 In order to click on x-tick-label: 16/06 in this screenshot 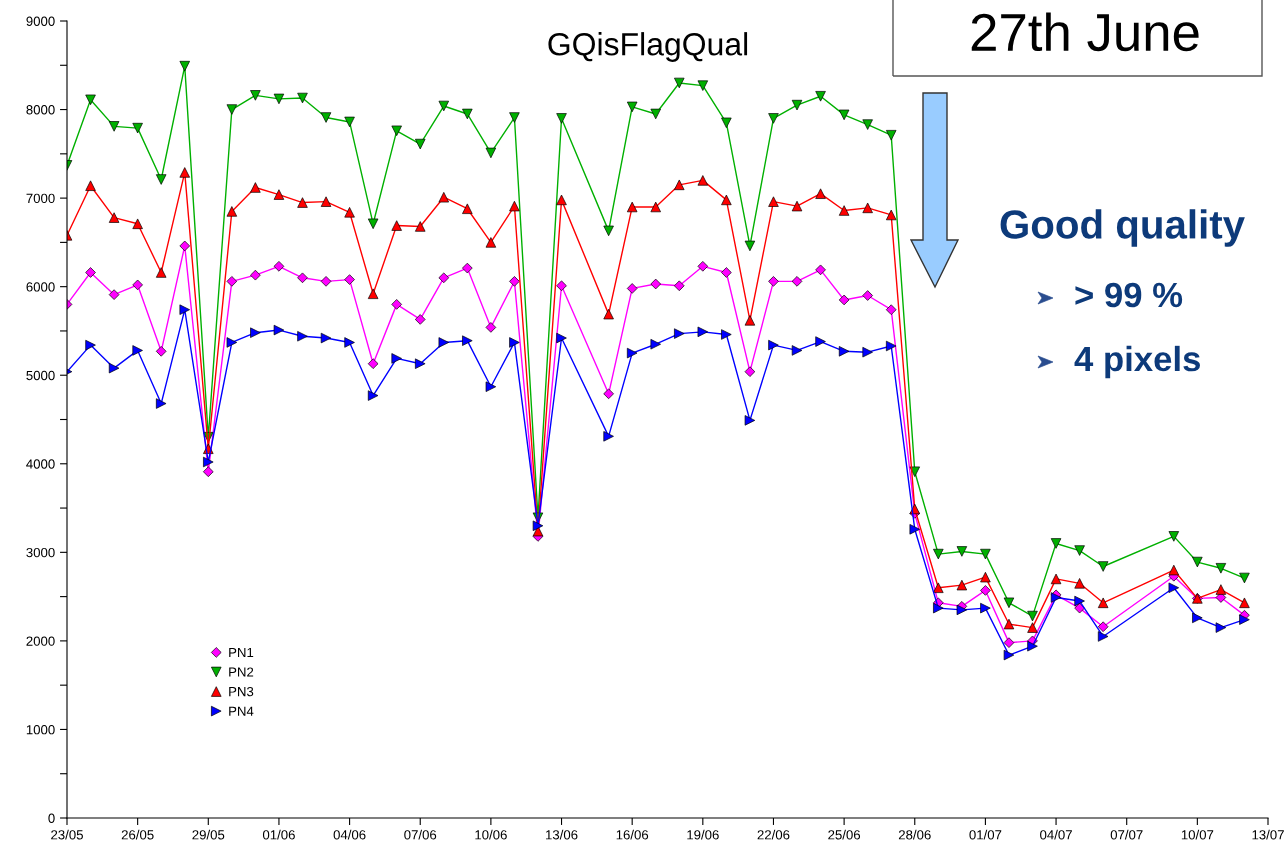, I will do `click(632, 834)`.